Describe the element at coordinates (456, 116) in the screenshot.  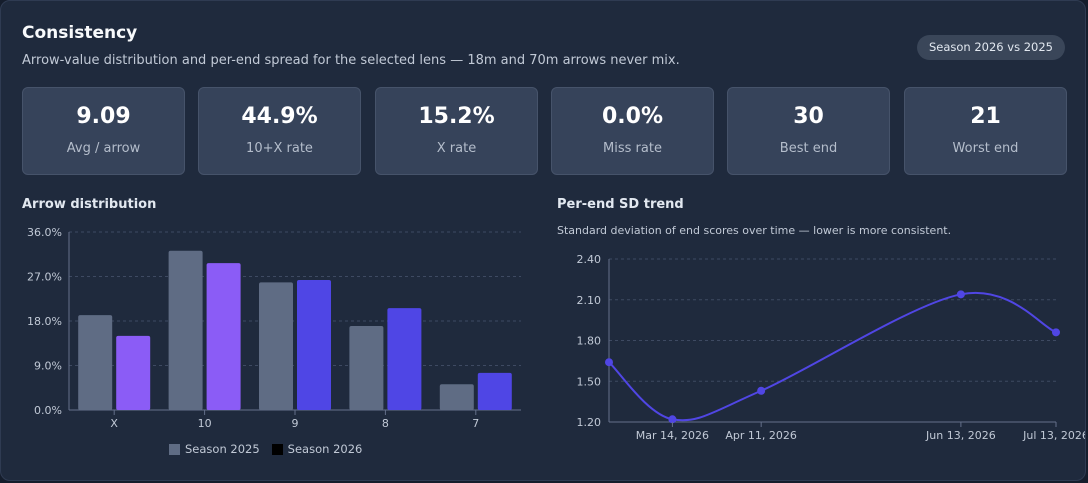
I see `stat-value: 15.2%` at that location.